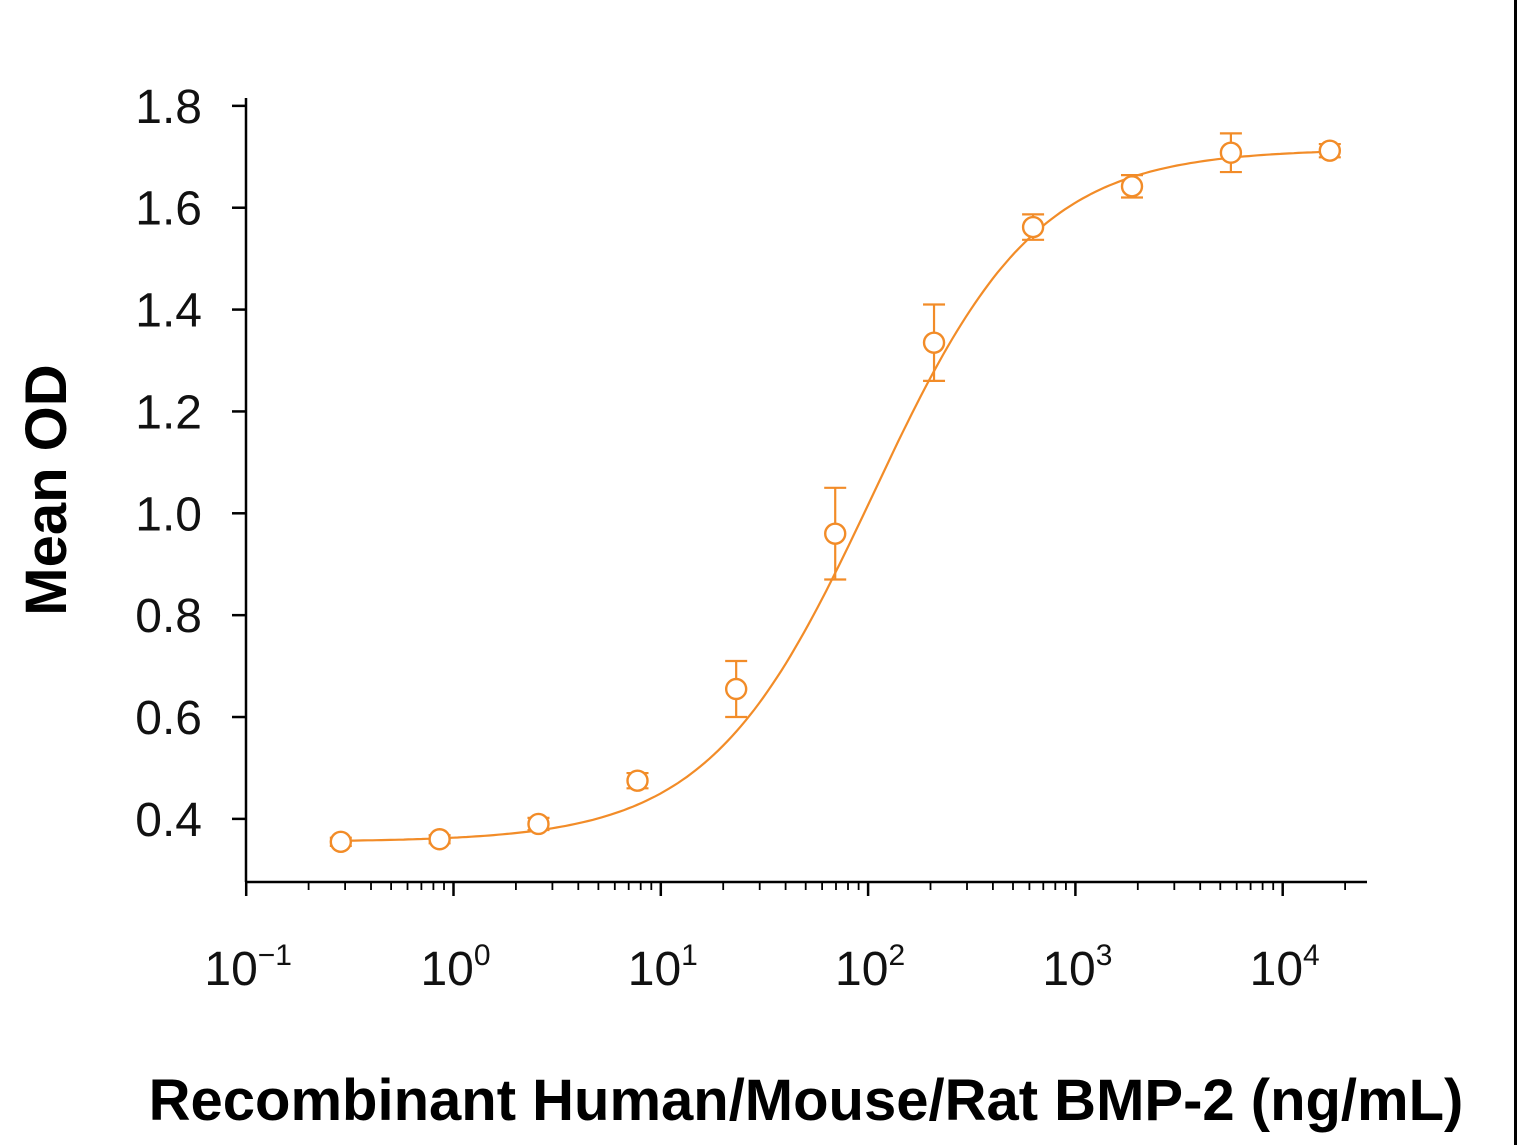  What do you see at coordinates (1515, 572) in the screenshot?
I see `page-edge` at bounding box center [1515, 572].